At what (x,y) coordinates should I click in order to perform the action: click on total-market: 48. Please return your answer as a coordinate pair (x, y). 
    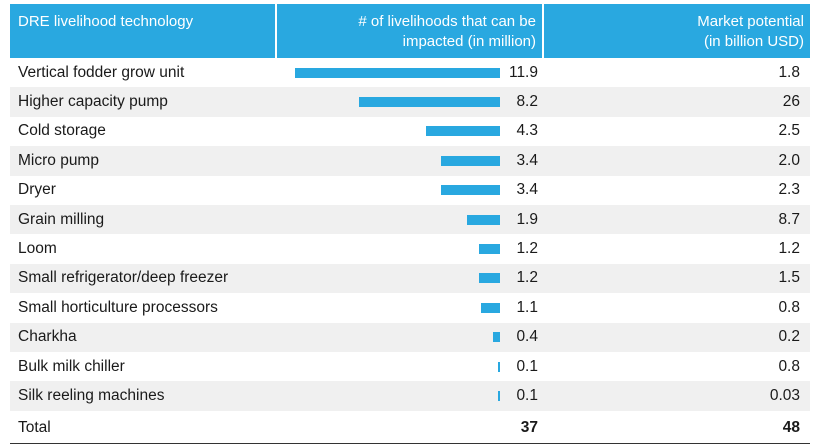
    Looking at the image, I should click on (791, 427).